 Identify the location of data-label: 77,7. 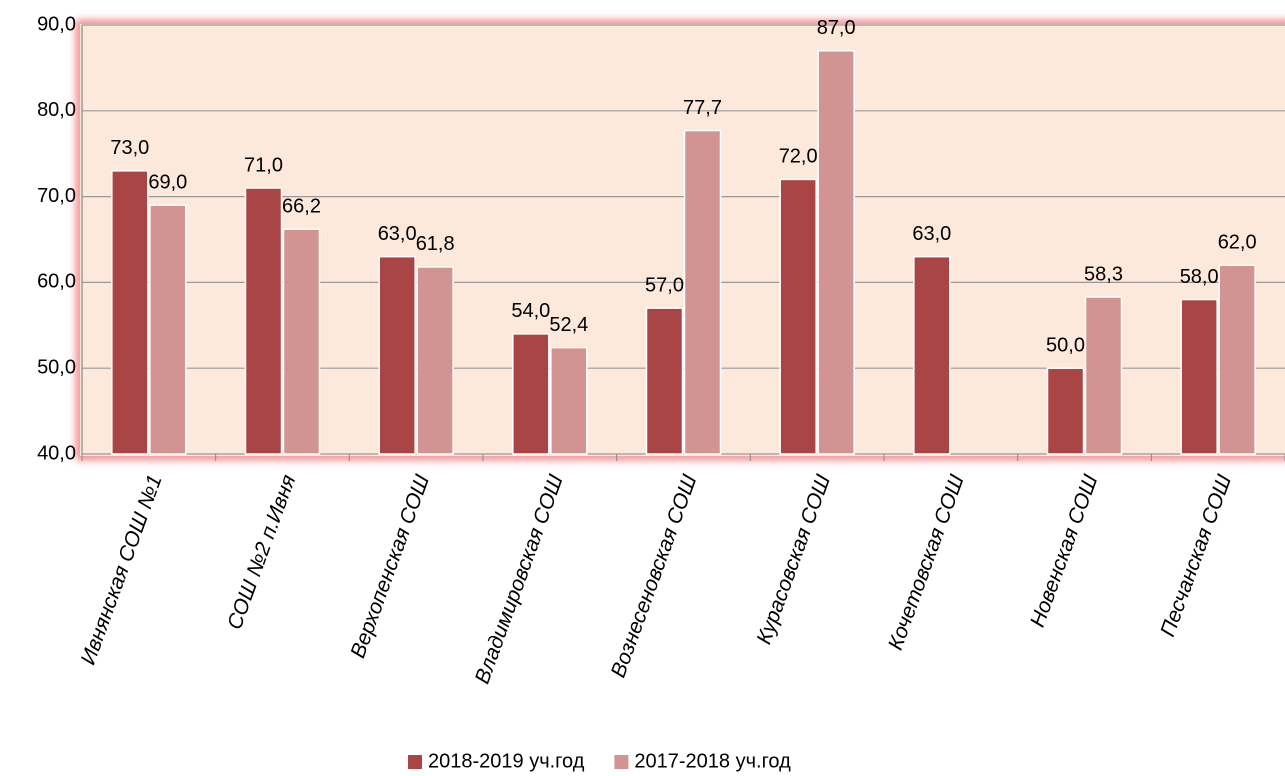
(702, 108).